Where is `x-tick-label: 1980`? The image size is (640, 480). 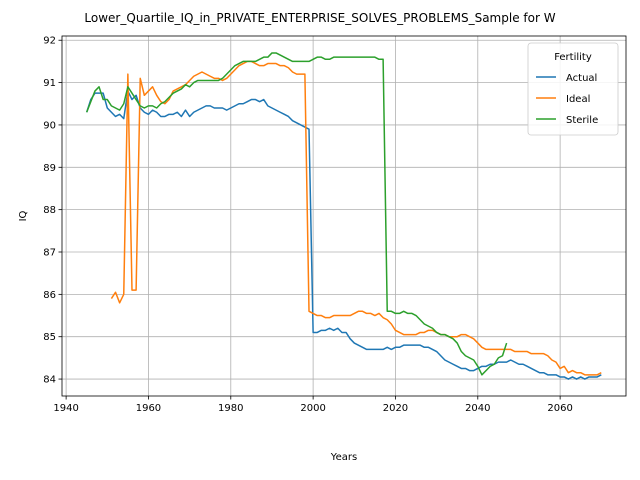
x-tick-label: 1980 is located at coordinates (230, 408).